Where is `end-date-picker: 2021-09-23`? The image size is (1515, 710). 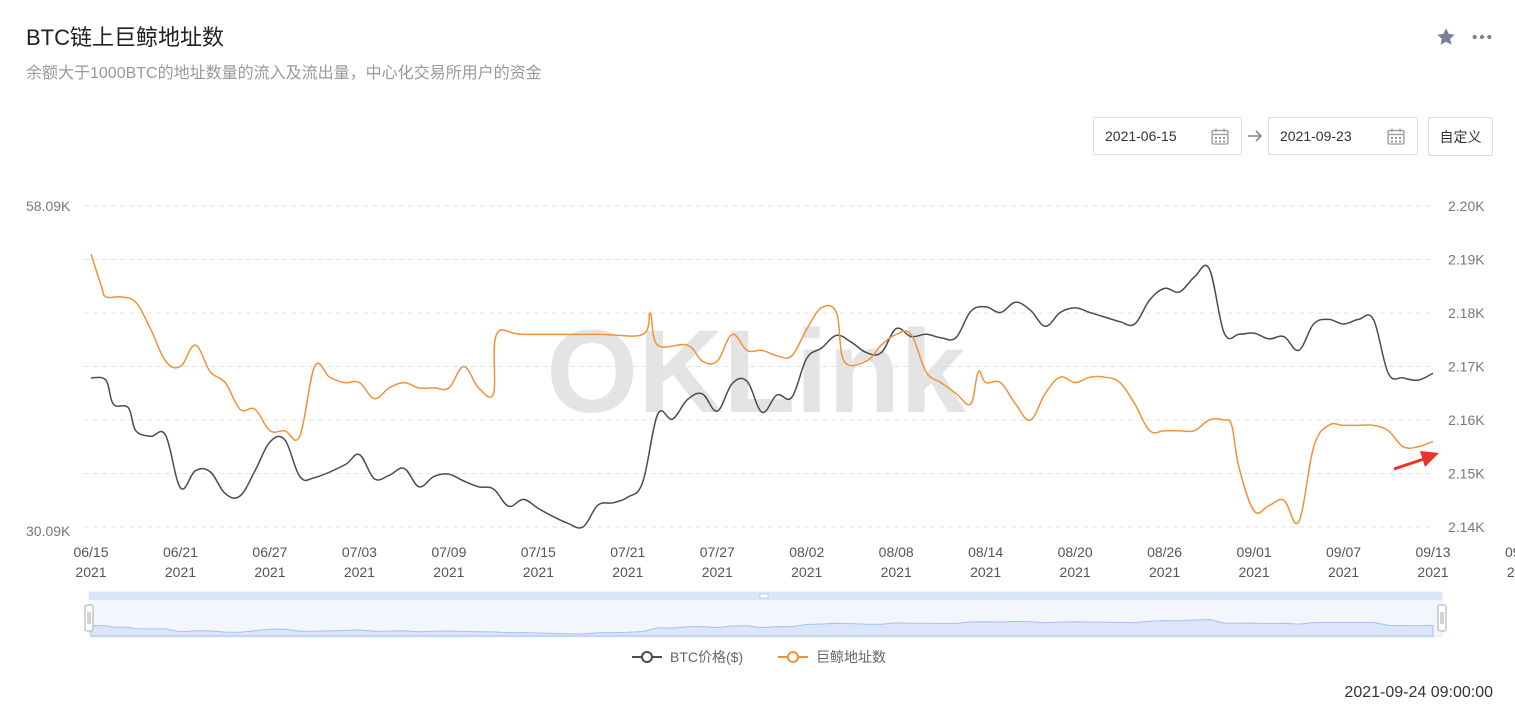 end-date-picker: 2021-09-23 is located at coordinates (1343, 136).